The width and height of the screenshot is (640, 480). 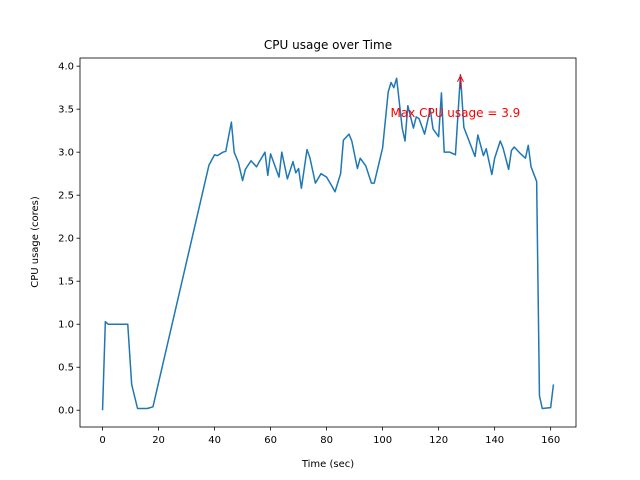 What do you see at coordinates (214, 440) in the screenshot?
I see `x-tick-label: 40` at bounding box center [214, 440].